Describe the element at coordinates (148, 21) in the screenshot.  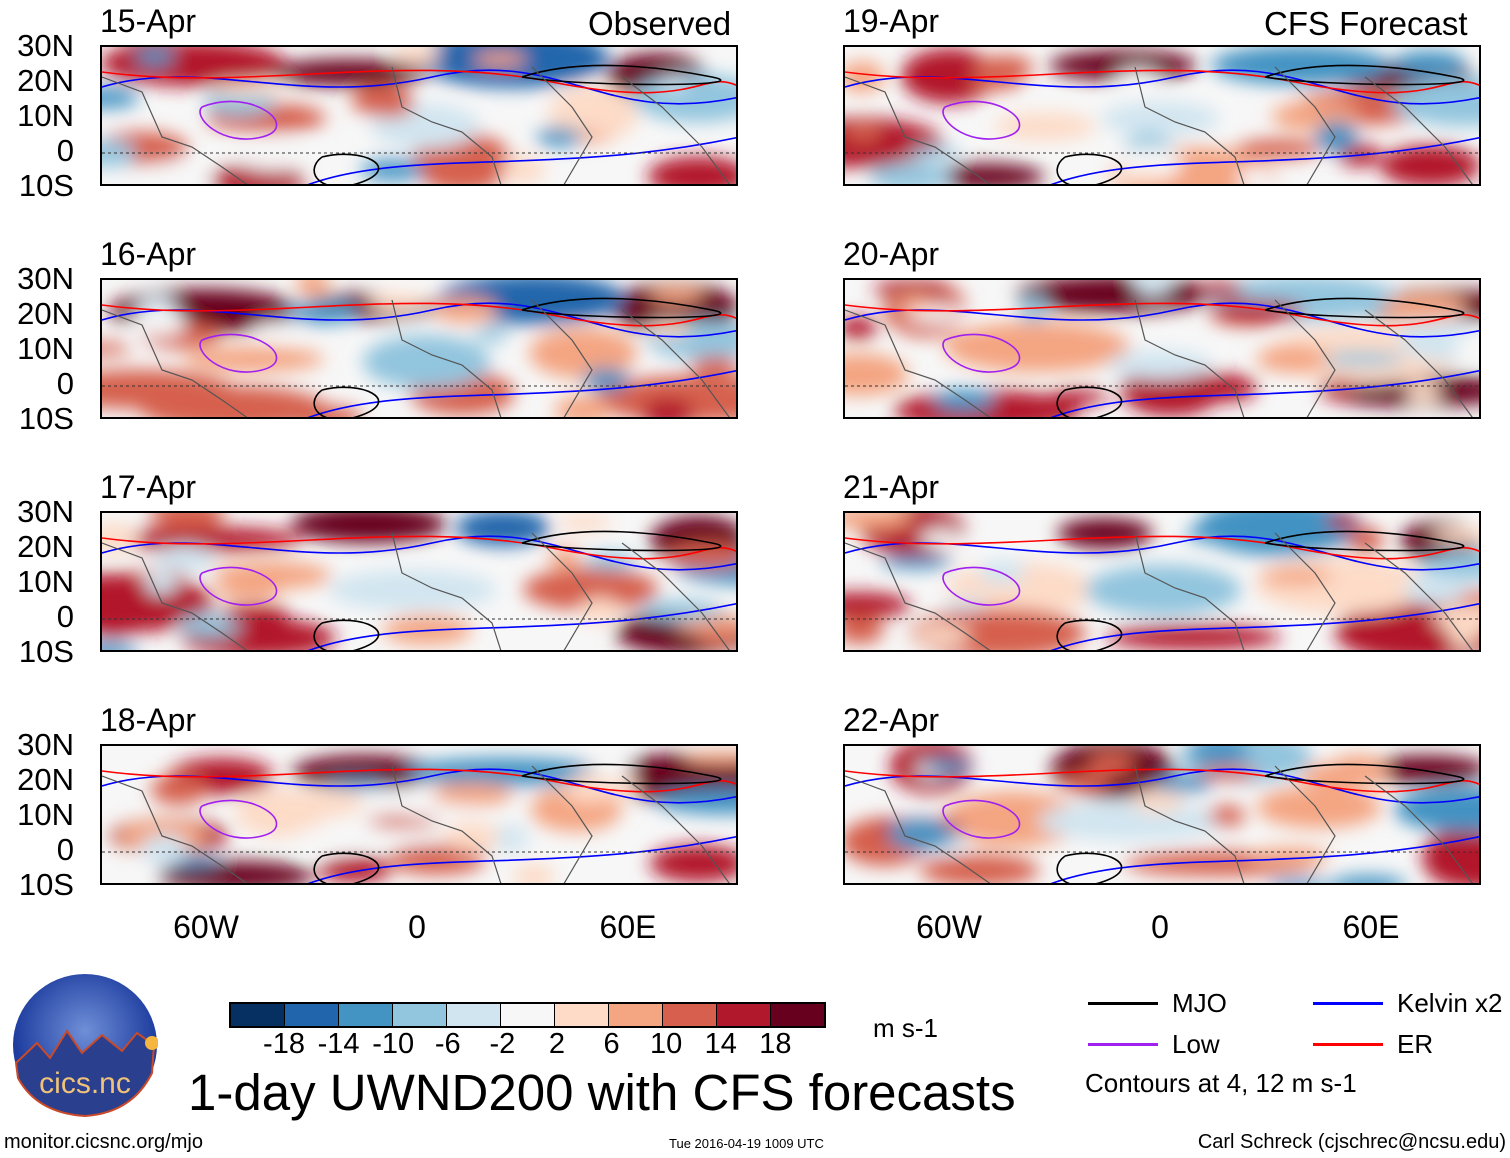
I see `panel-date: 15-Apr` at that location.